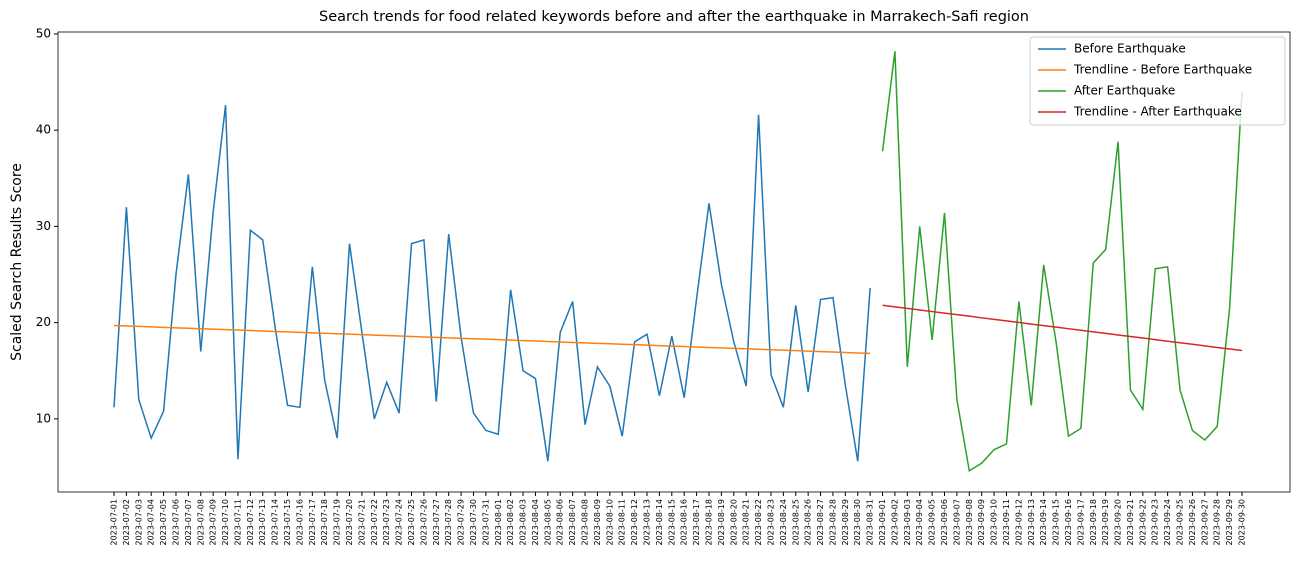 The width and height of the screenshot is (1308, 572). I want to click on x-tick-label: 2023-08-25, so click(795, 522).